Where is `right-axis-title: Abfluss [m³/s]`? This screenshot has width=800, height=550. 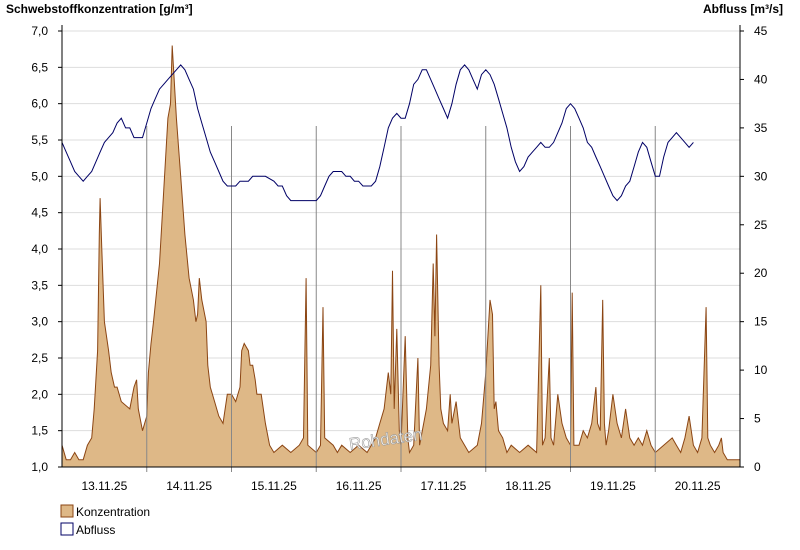 right-axis-title: Abfluss [m³/s] is located at coordinates (743, 9).